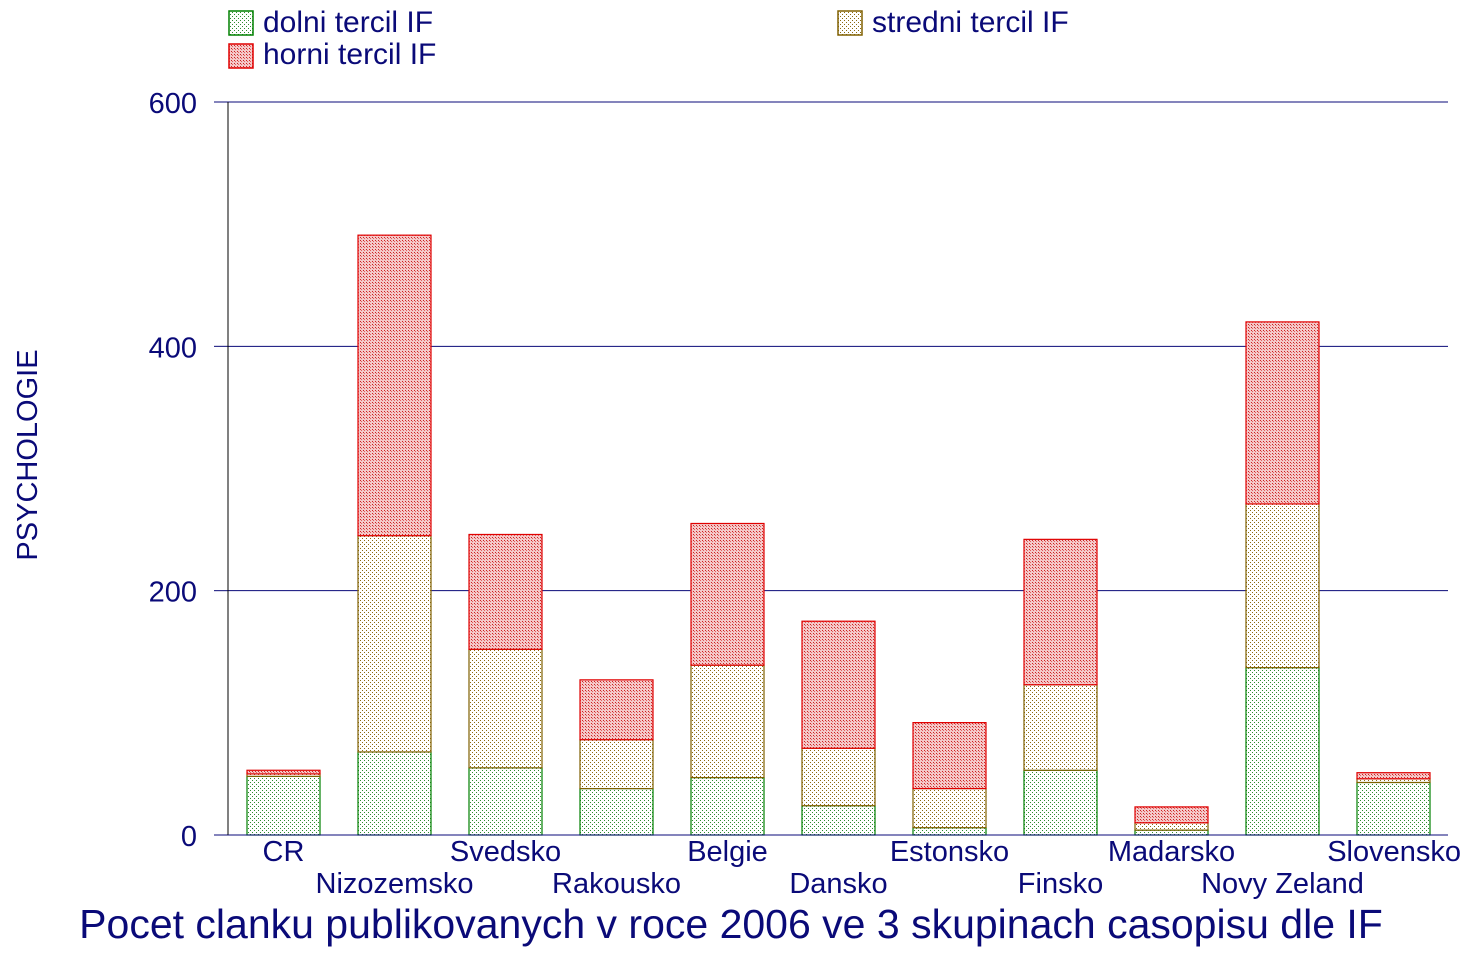 The width and height of the screenshot is (1463, 975). Describe the element at coordinates (28, 454) in the screenshot. I see `y-axis-title: PSYCHOLOGIE` at that location.